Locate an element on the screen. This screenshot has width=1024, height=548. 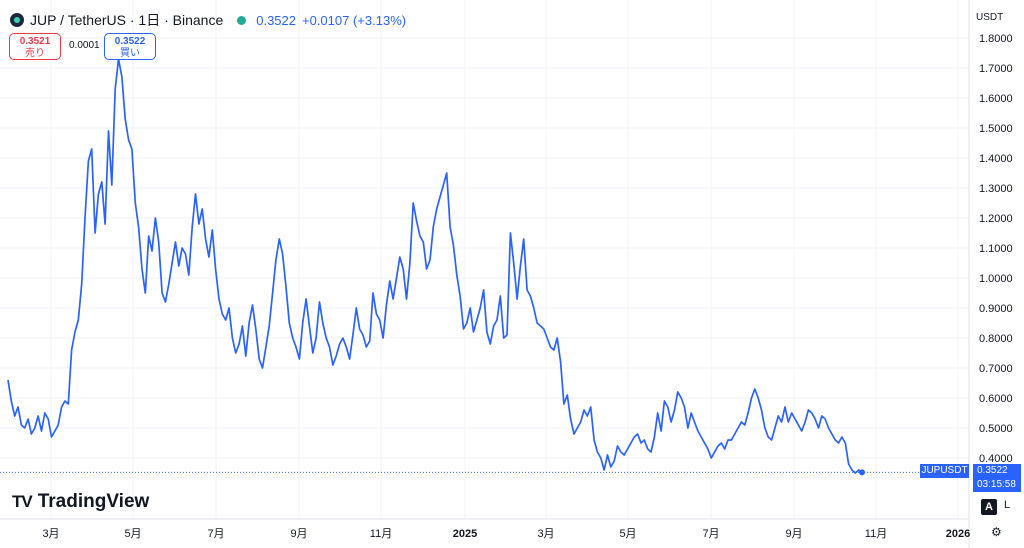
bar-countdown: 03:15:58 is located at coordinates (996, 484).